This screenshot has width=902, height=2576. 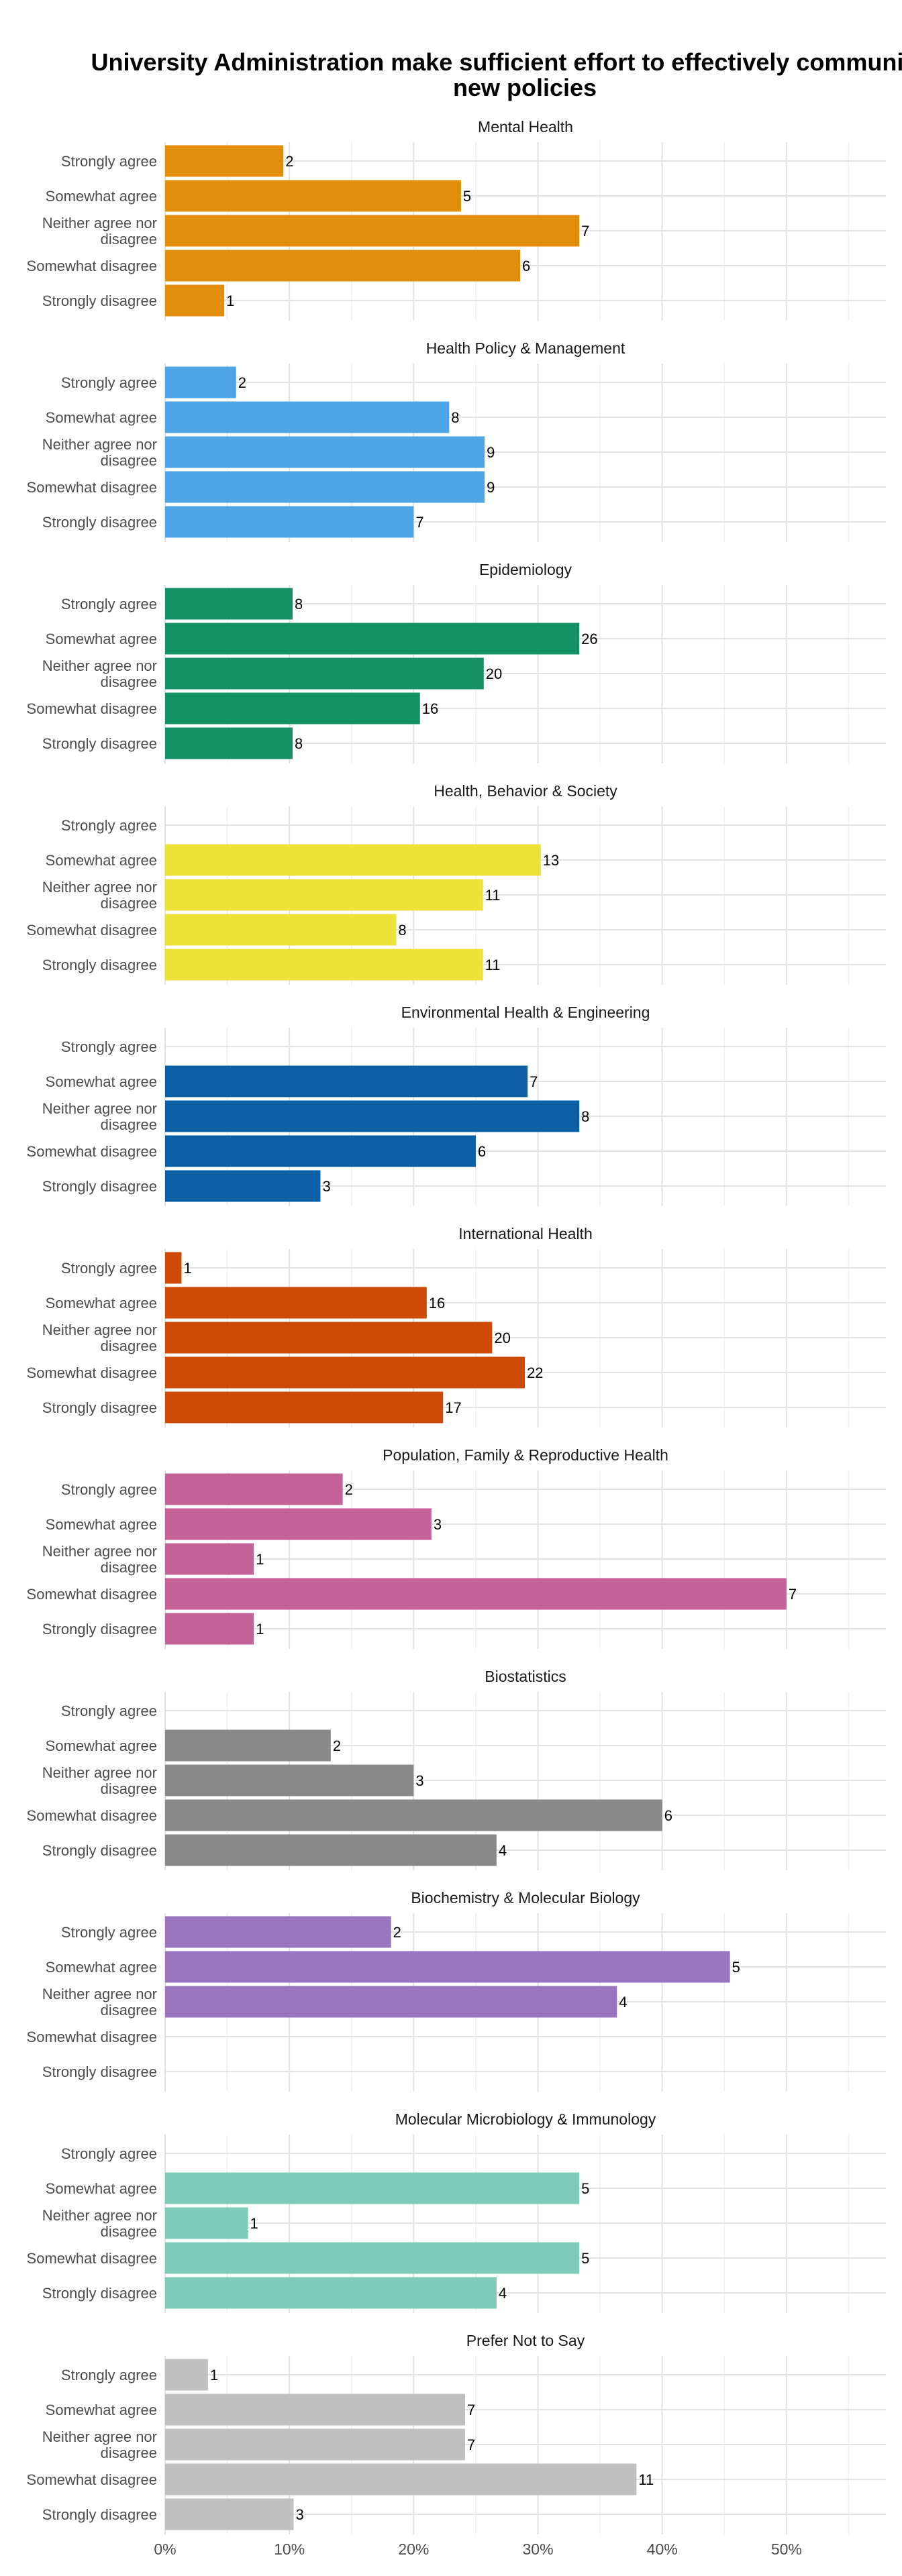 What do you see at coordinates (662, 2549) in the screenshot?
I see `x-tick-label: 40%` at bounding box center [662, 2549].